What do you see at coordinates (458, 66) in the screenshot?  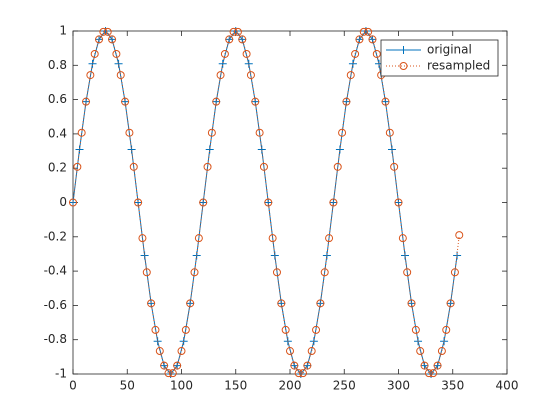 I see `legend-label: resampled` at bounding box center [458, 66].